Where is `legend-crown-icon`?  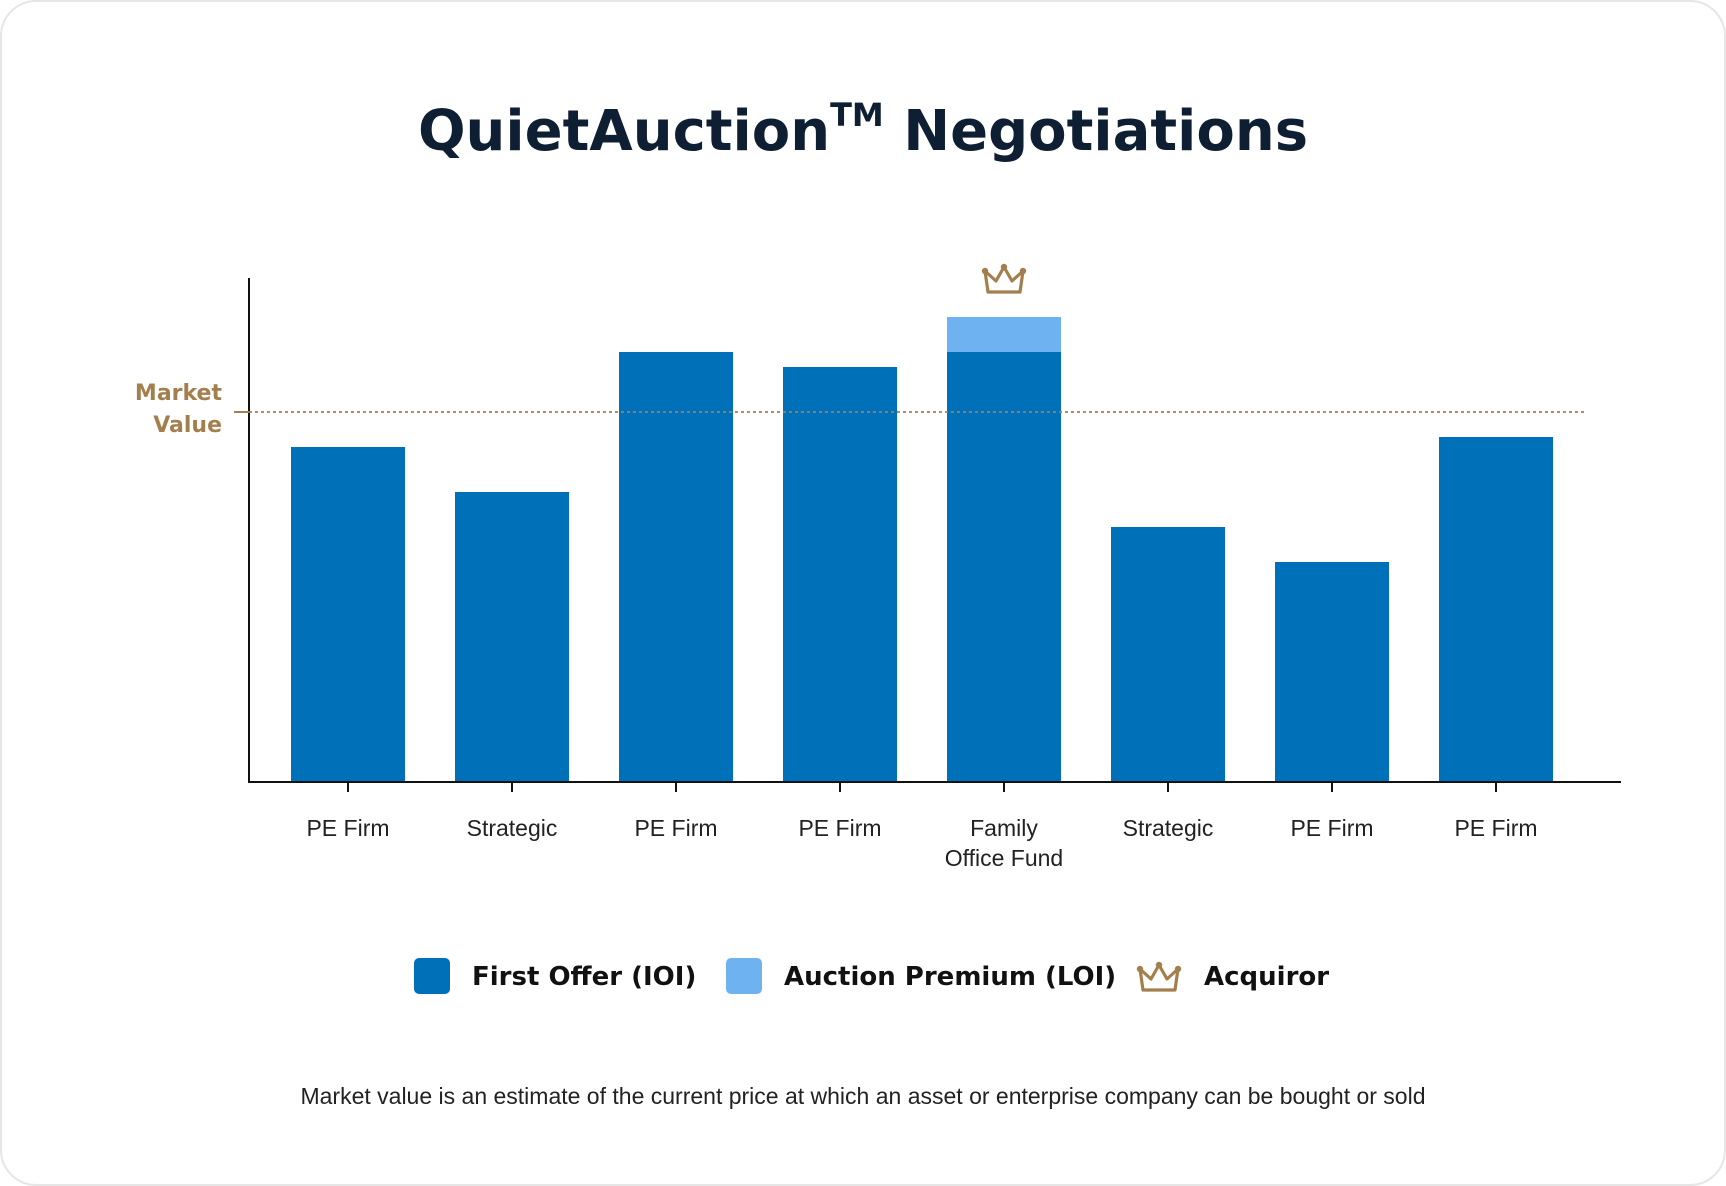 legend-crown-icon is located at coordinates (1159, 976).